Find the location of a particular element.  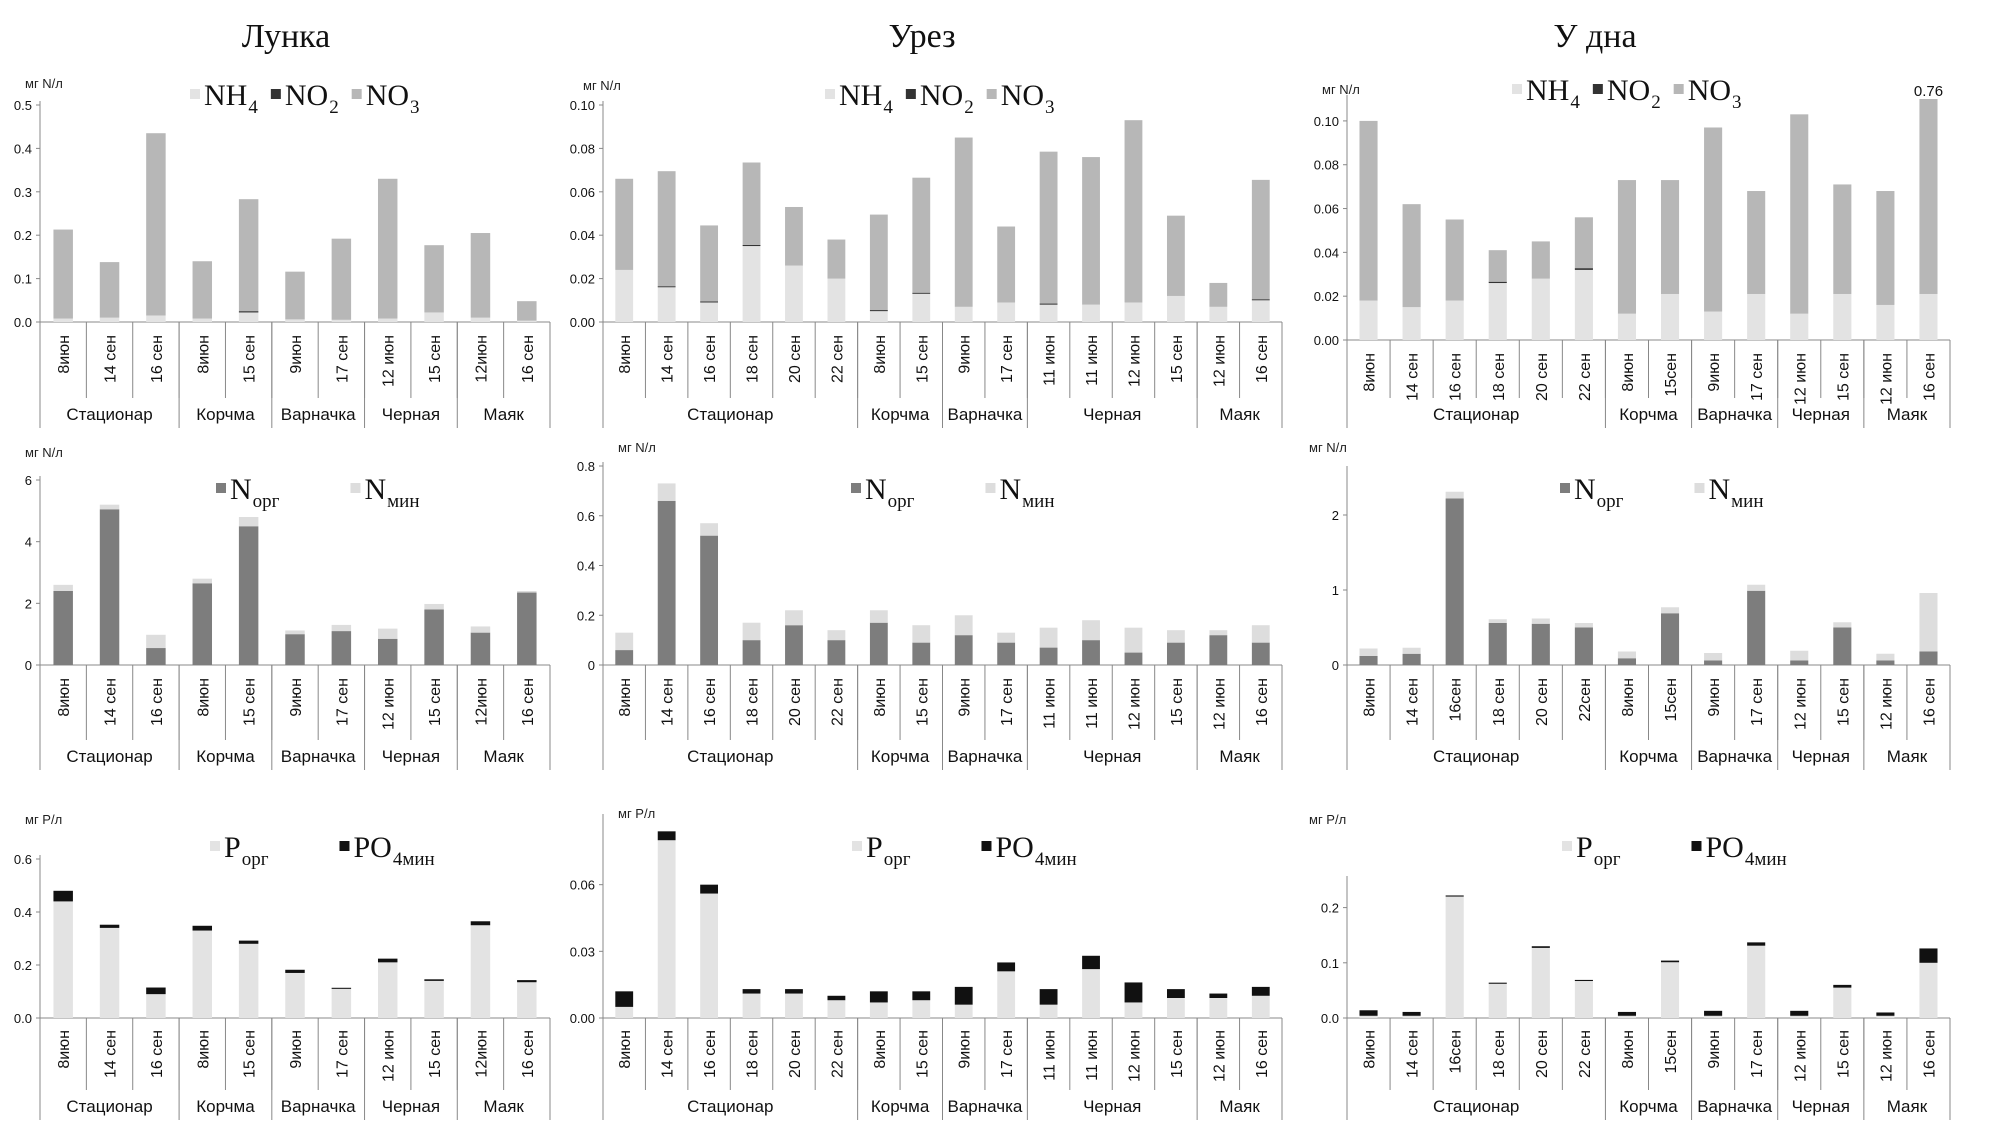

group-label: Корчма is located at coordinates (1648, 414).